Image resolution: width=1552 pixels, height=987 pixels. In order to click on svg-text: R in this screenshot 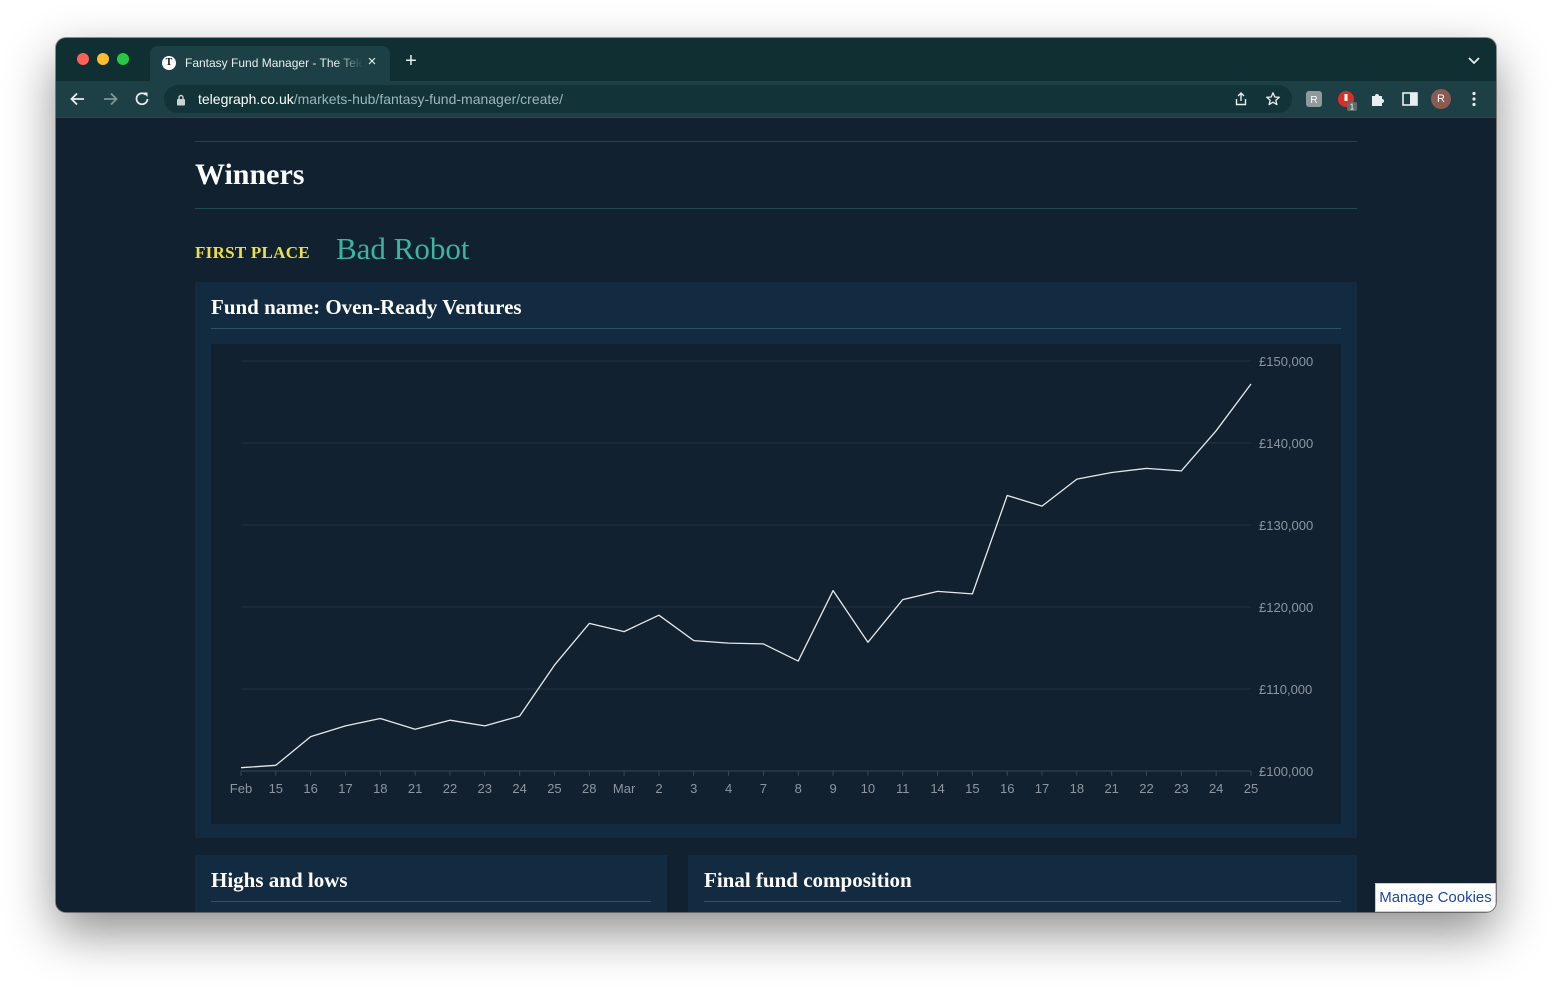, I will do `click(1313, 100)`.